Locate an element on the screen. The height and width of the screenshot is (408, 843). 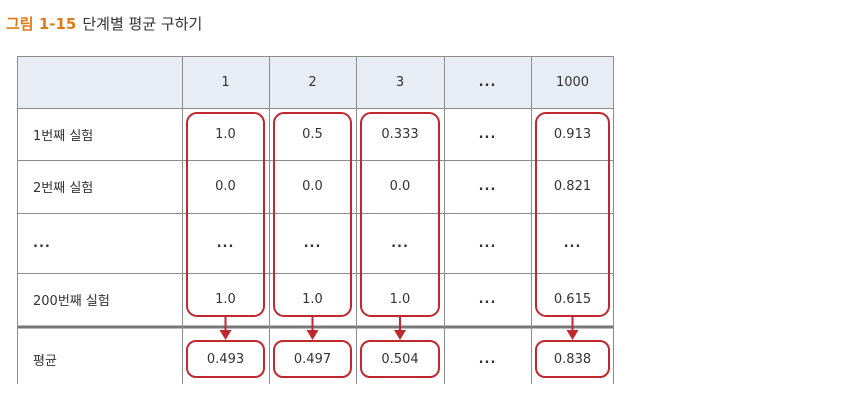
figure-number: 그림 1-15 is located at coordinates (41, 24).